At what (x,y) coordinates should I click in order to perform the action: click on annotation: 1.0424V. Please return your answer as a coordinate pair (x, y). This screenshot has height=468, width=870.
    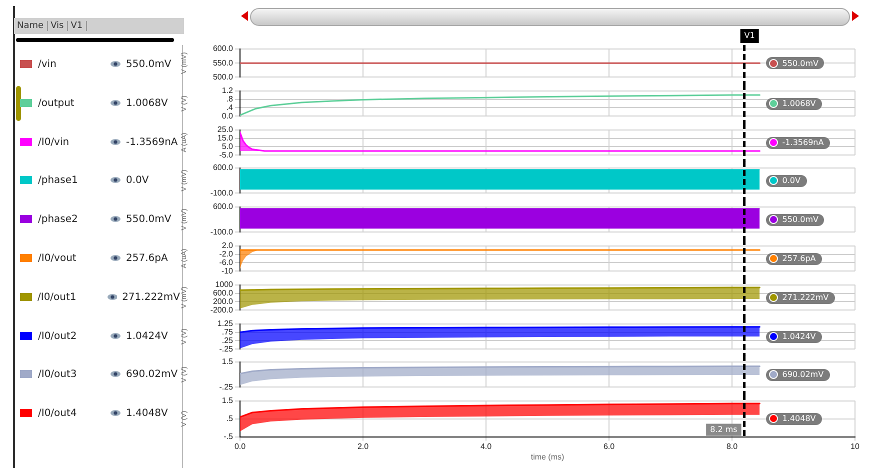
    Looking at the image, I should click on (799, 336).